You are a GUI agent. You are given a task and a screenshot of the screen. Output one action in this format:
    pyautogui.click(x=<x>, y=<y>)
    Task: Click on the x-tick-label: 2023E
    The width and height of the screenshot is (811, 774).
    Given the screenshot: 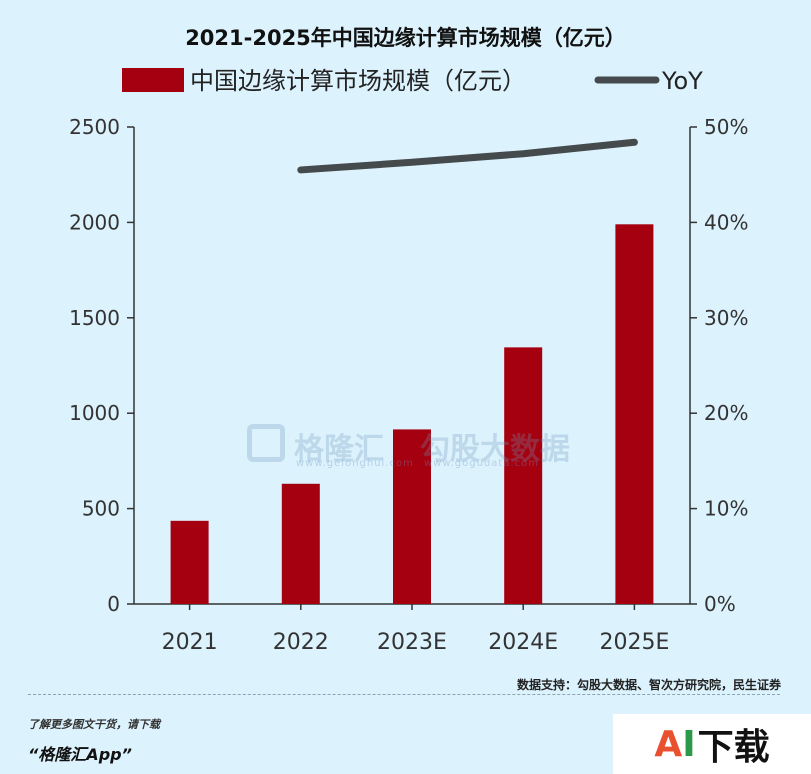 What is the action you would take?
    pyautogui.click(x=412, y=642)
    